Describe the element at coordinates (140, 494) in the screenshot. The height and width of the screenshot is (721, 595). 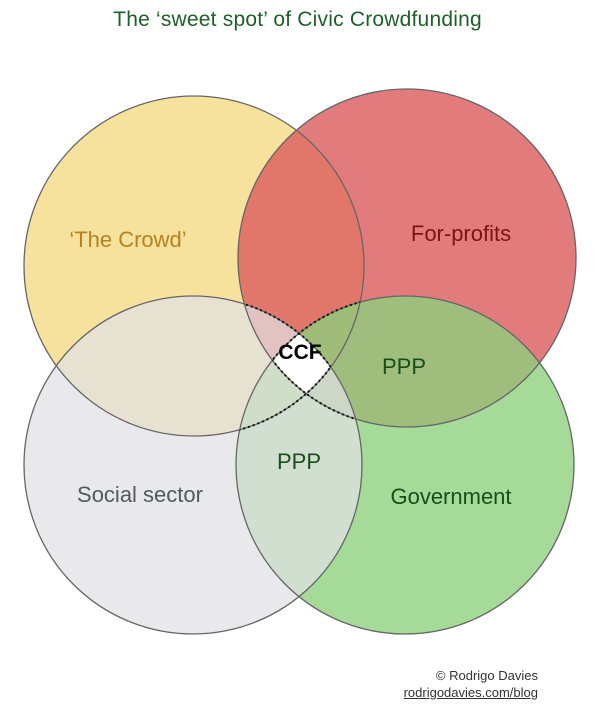
I see `social-sector-label: Social sector` at that location.